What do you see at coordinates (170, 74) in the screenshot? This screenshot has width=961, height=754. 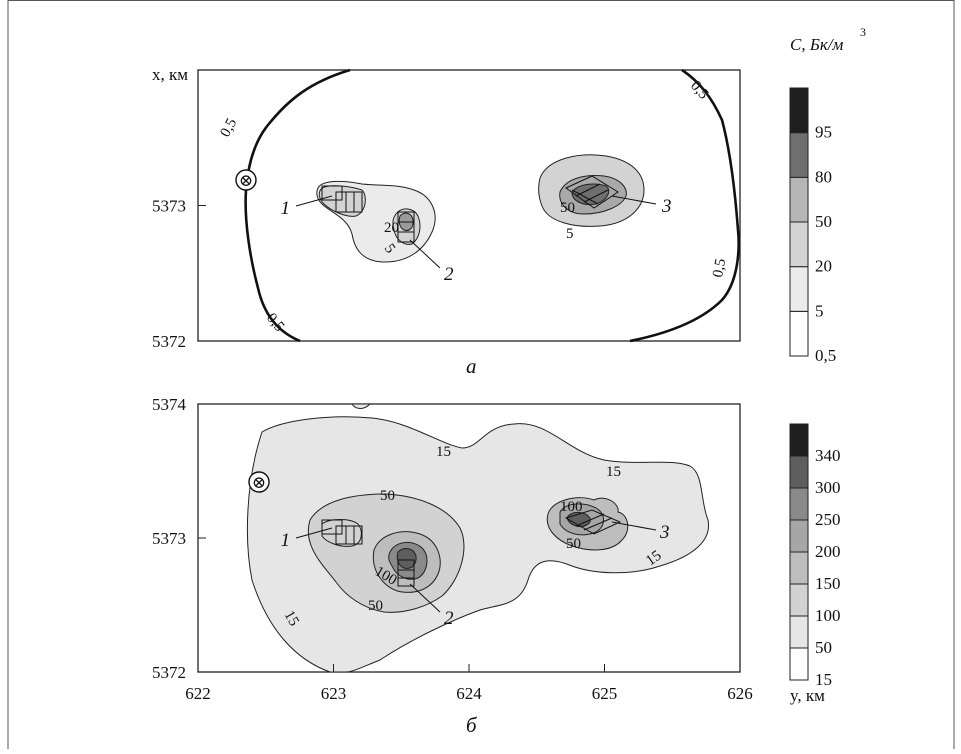 I see `panel-a-y-axis-label: x, км` at bounding box center [170, 74].